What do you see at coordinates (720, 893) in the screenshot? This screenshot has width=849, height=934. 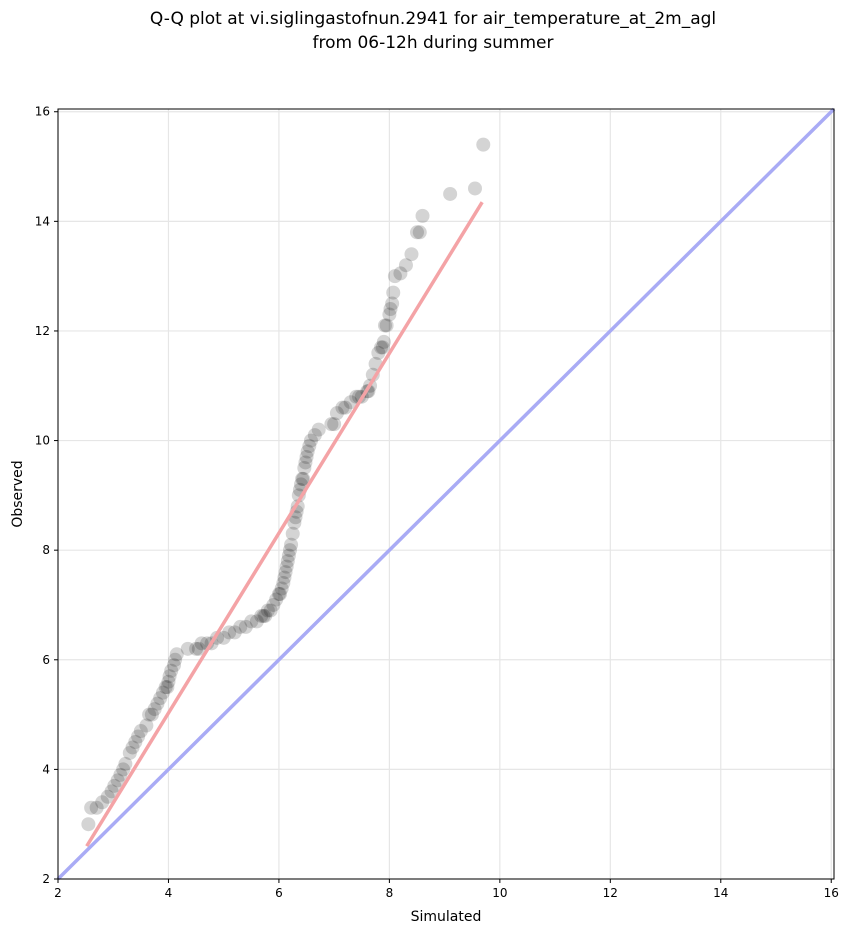 I see `x-tick-label: 14` at bounding box center [720, 893].